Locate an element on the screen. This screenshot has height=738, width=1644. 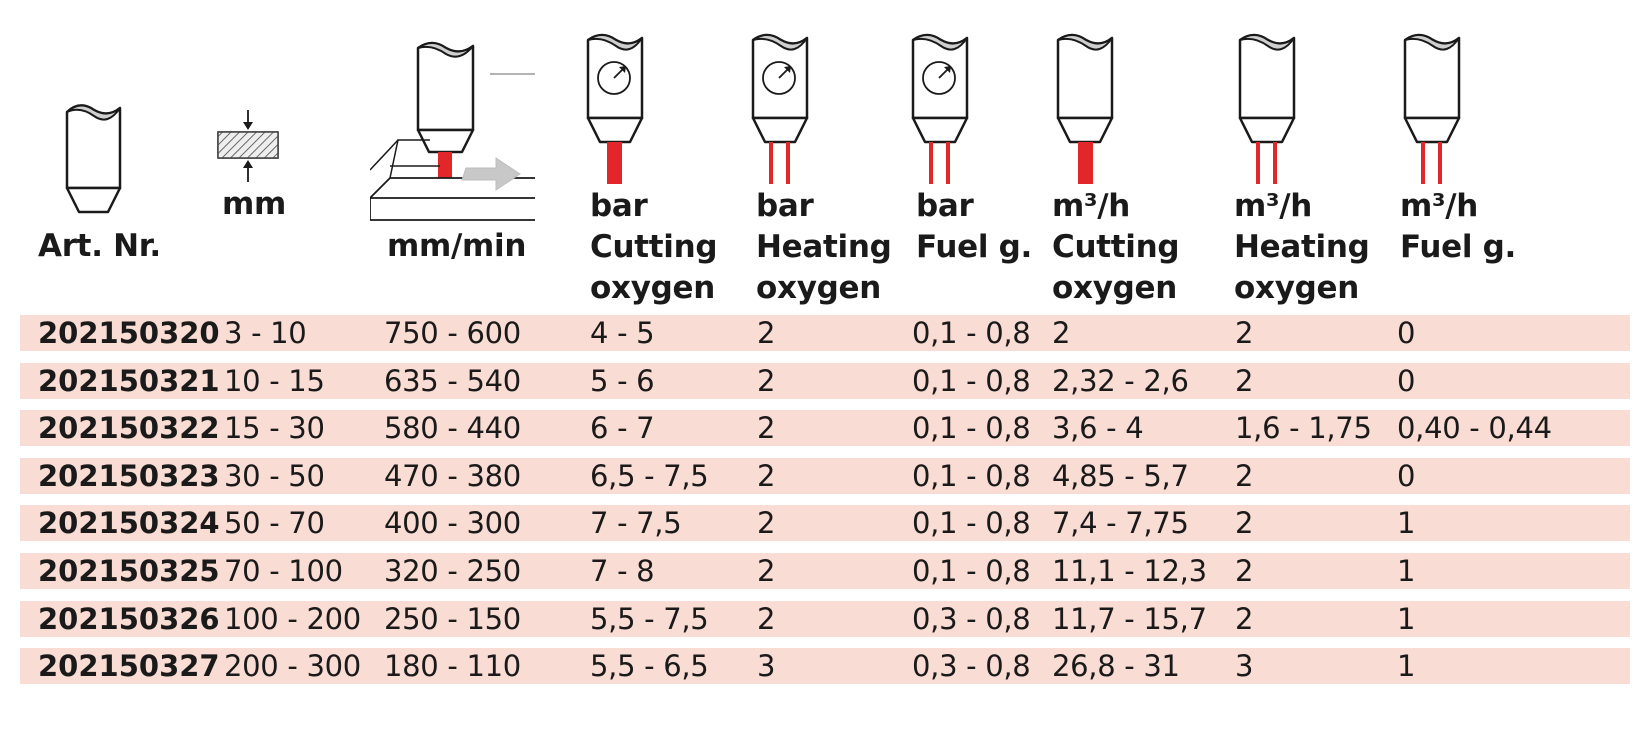
header-heating-flow-line2: oxygen is located at coordinates (1296, 288).